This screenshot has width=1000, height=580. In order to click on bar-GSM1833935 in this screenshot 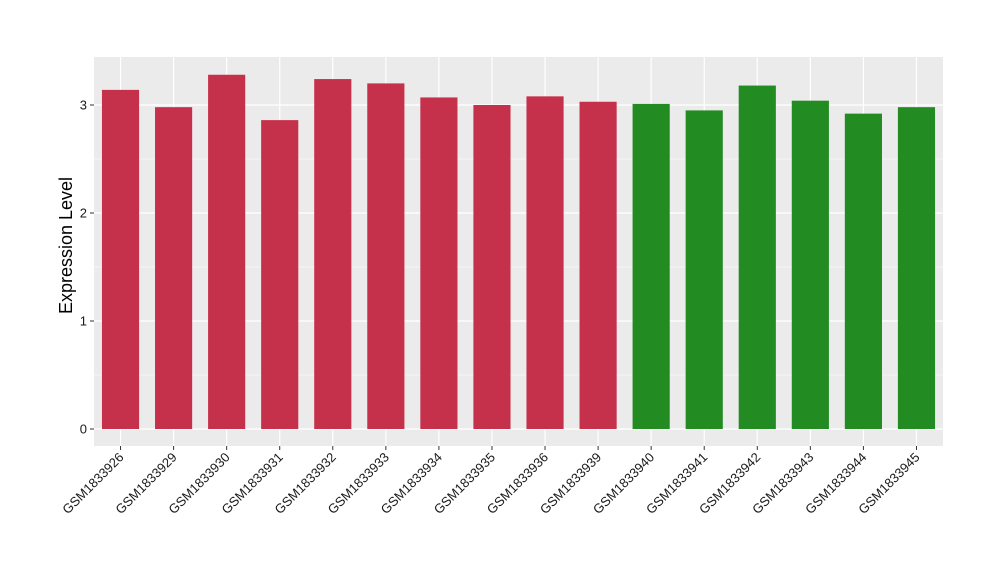, I will do `click(492, 267)`.